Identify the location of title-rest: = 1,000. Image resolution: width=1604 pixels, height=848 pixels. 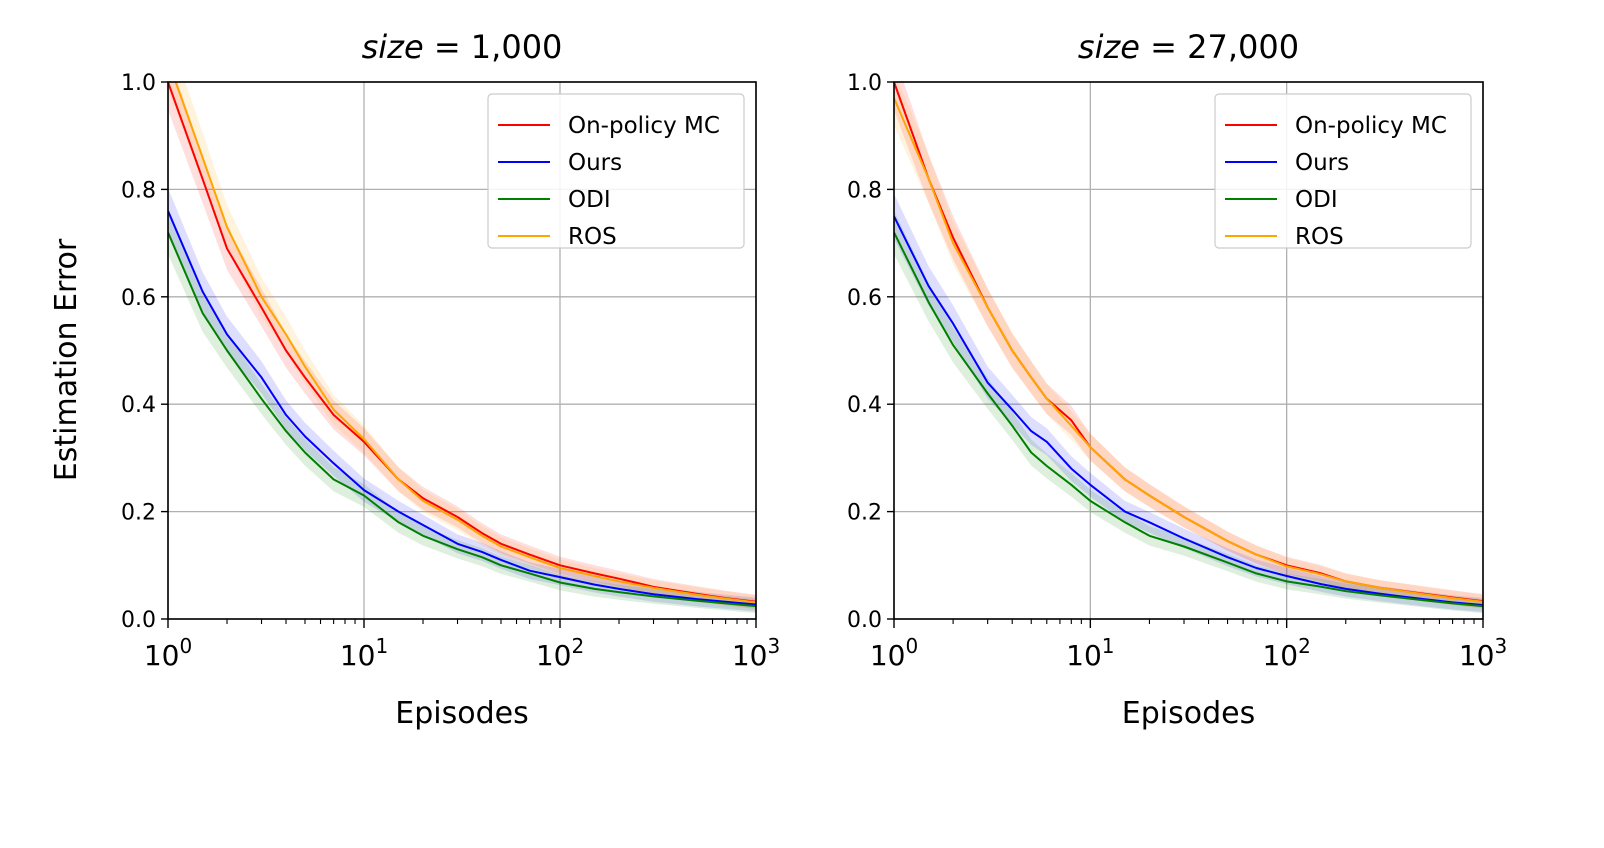
(493, 47).